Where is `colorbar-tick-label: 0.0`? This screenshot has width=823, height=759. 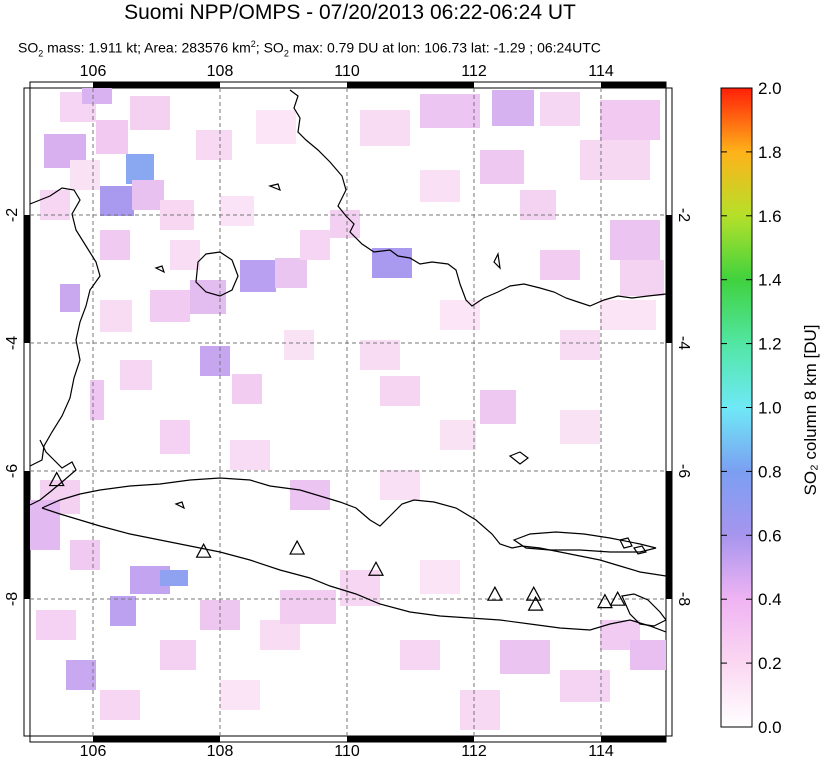
colorbar-tick-label: 0.0 is located at coordinates (770, 727).